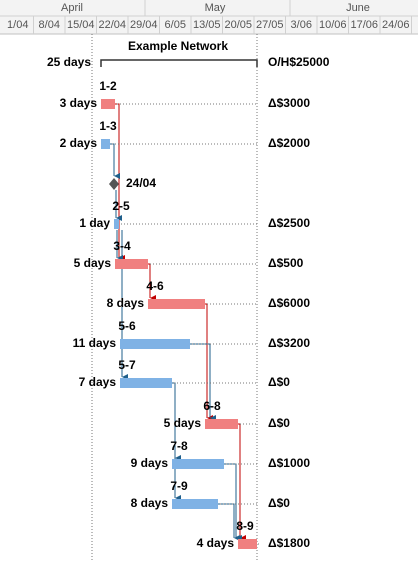 The height and width of the screenshot is (567, 418). What do you see at coordinates (333, 25) in the screenshot?
I see `week-label: 10/06` at bounding box center [333, 25].